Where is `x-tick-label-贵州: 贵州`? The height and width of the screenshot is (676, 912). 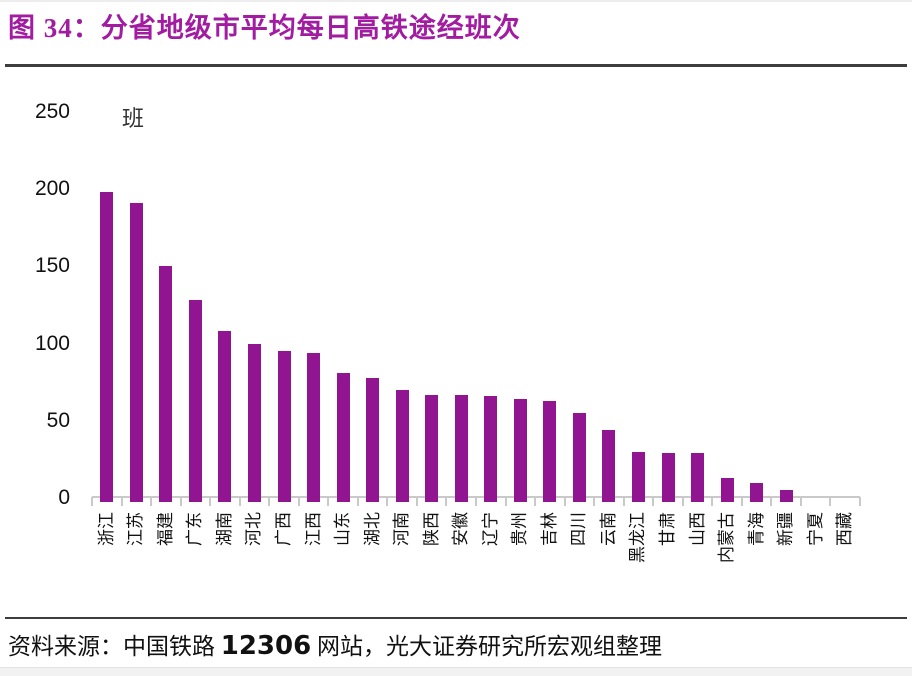 x-tick-label-贵州: 贵州 is located at coordinates (520, 529).